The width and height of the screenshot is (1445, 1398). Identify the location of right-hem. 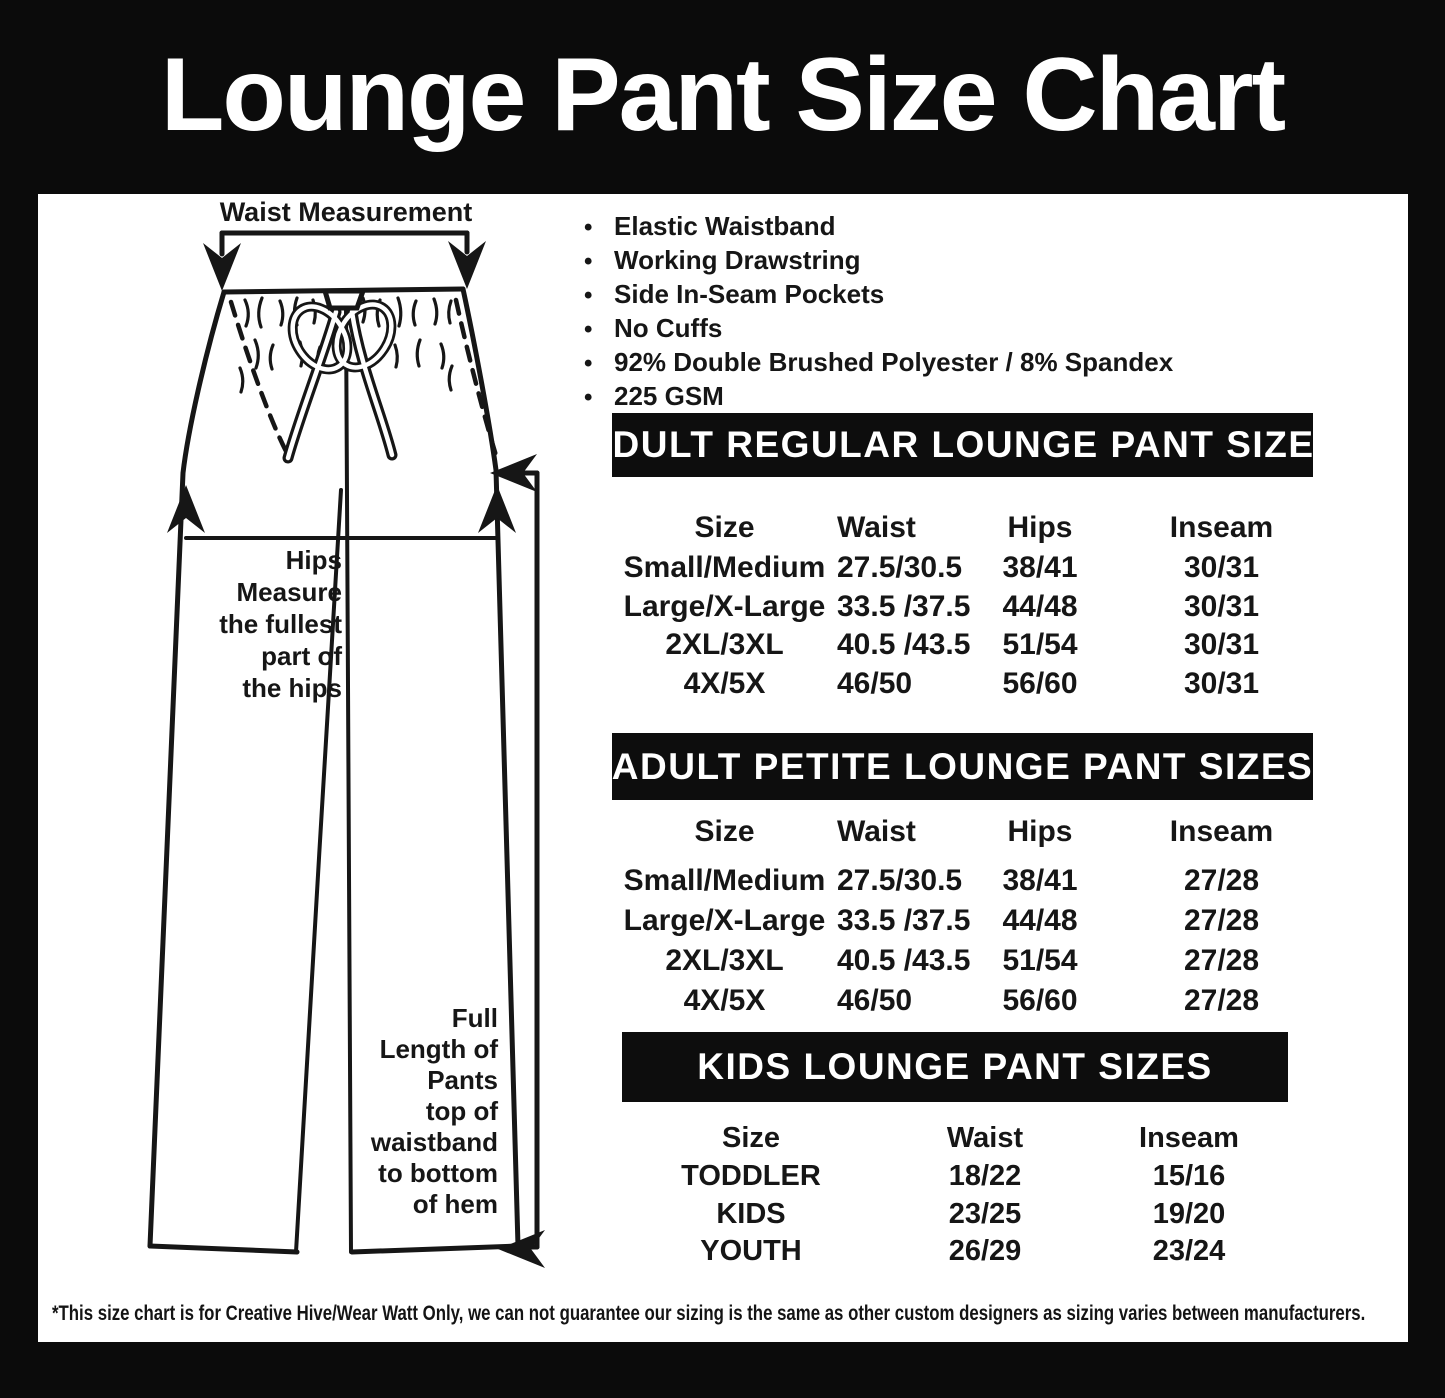
(435, 1249).